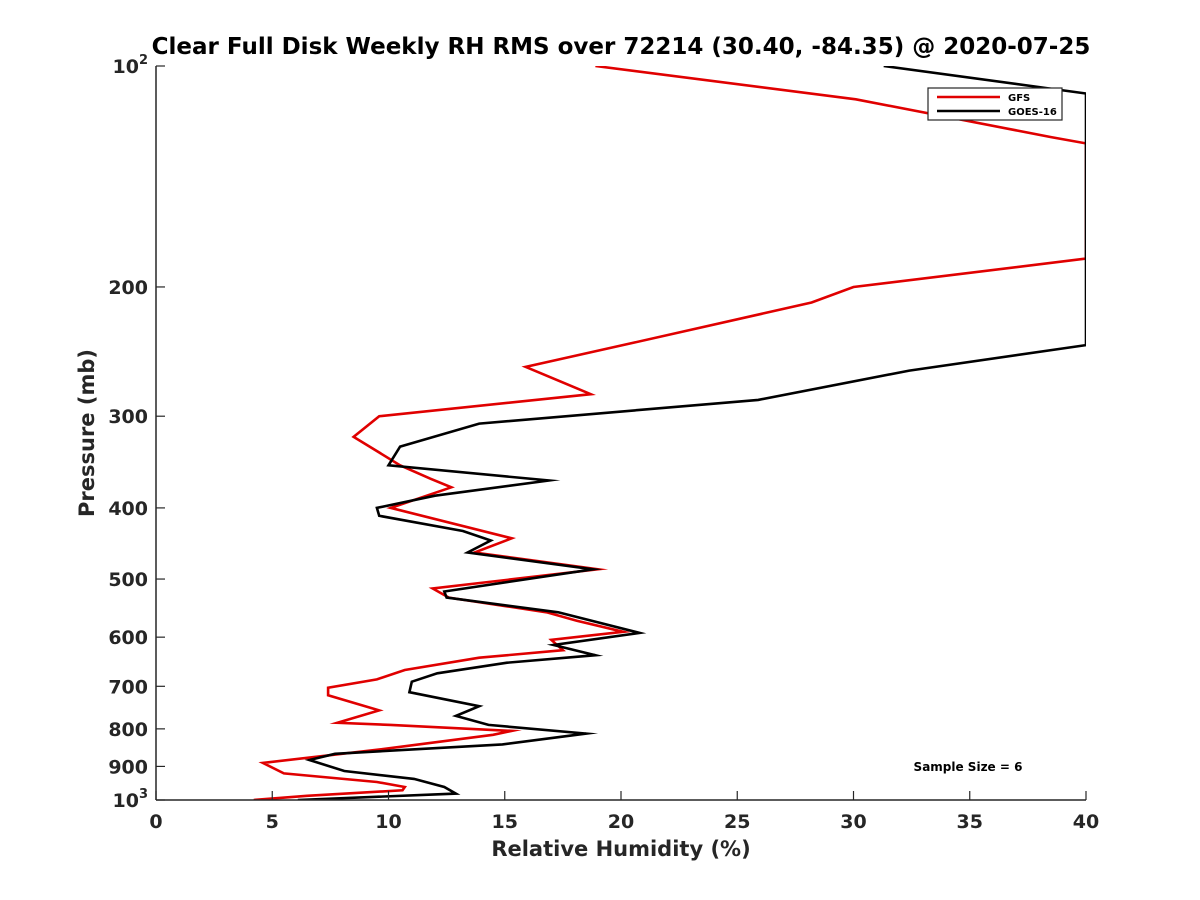 This screenshot has height=900, width=1200. I want to click on y-tick-label: 500, so click(128, 580).